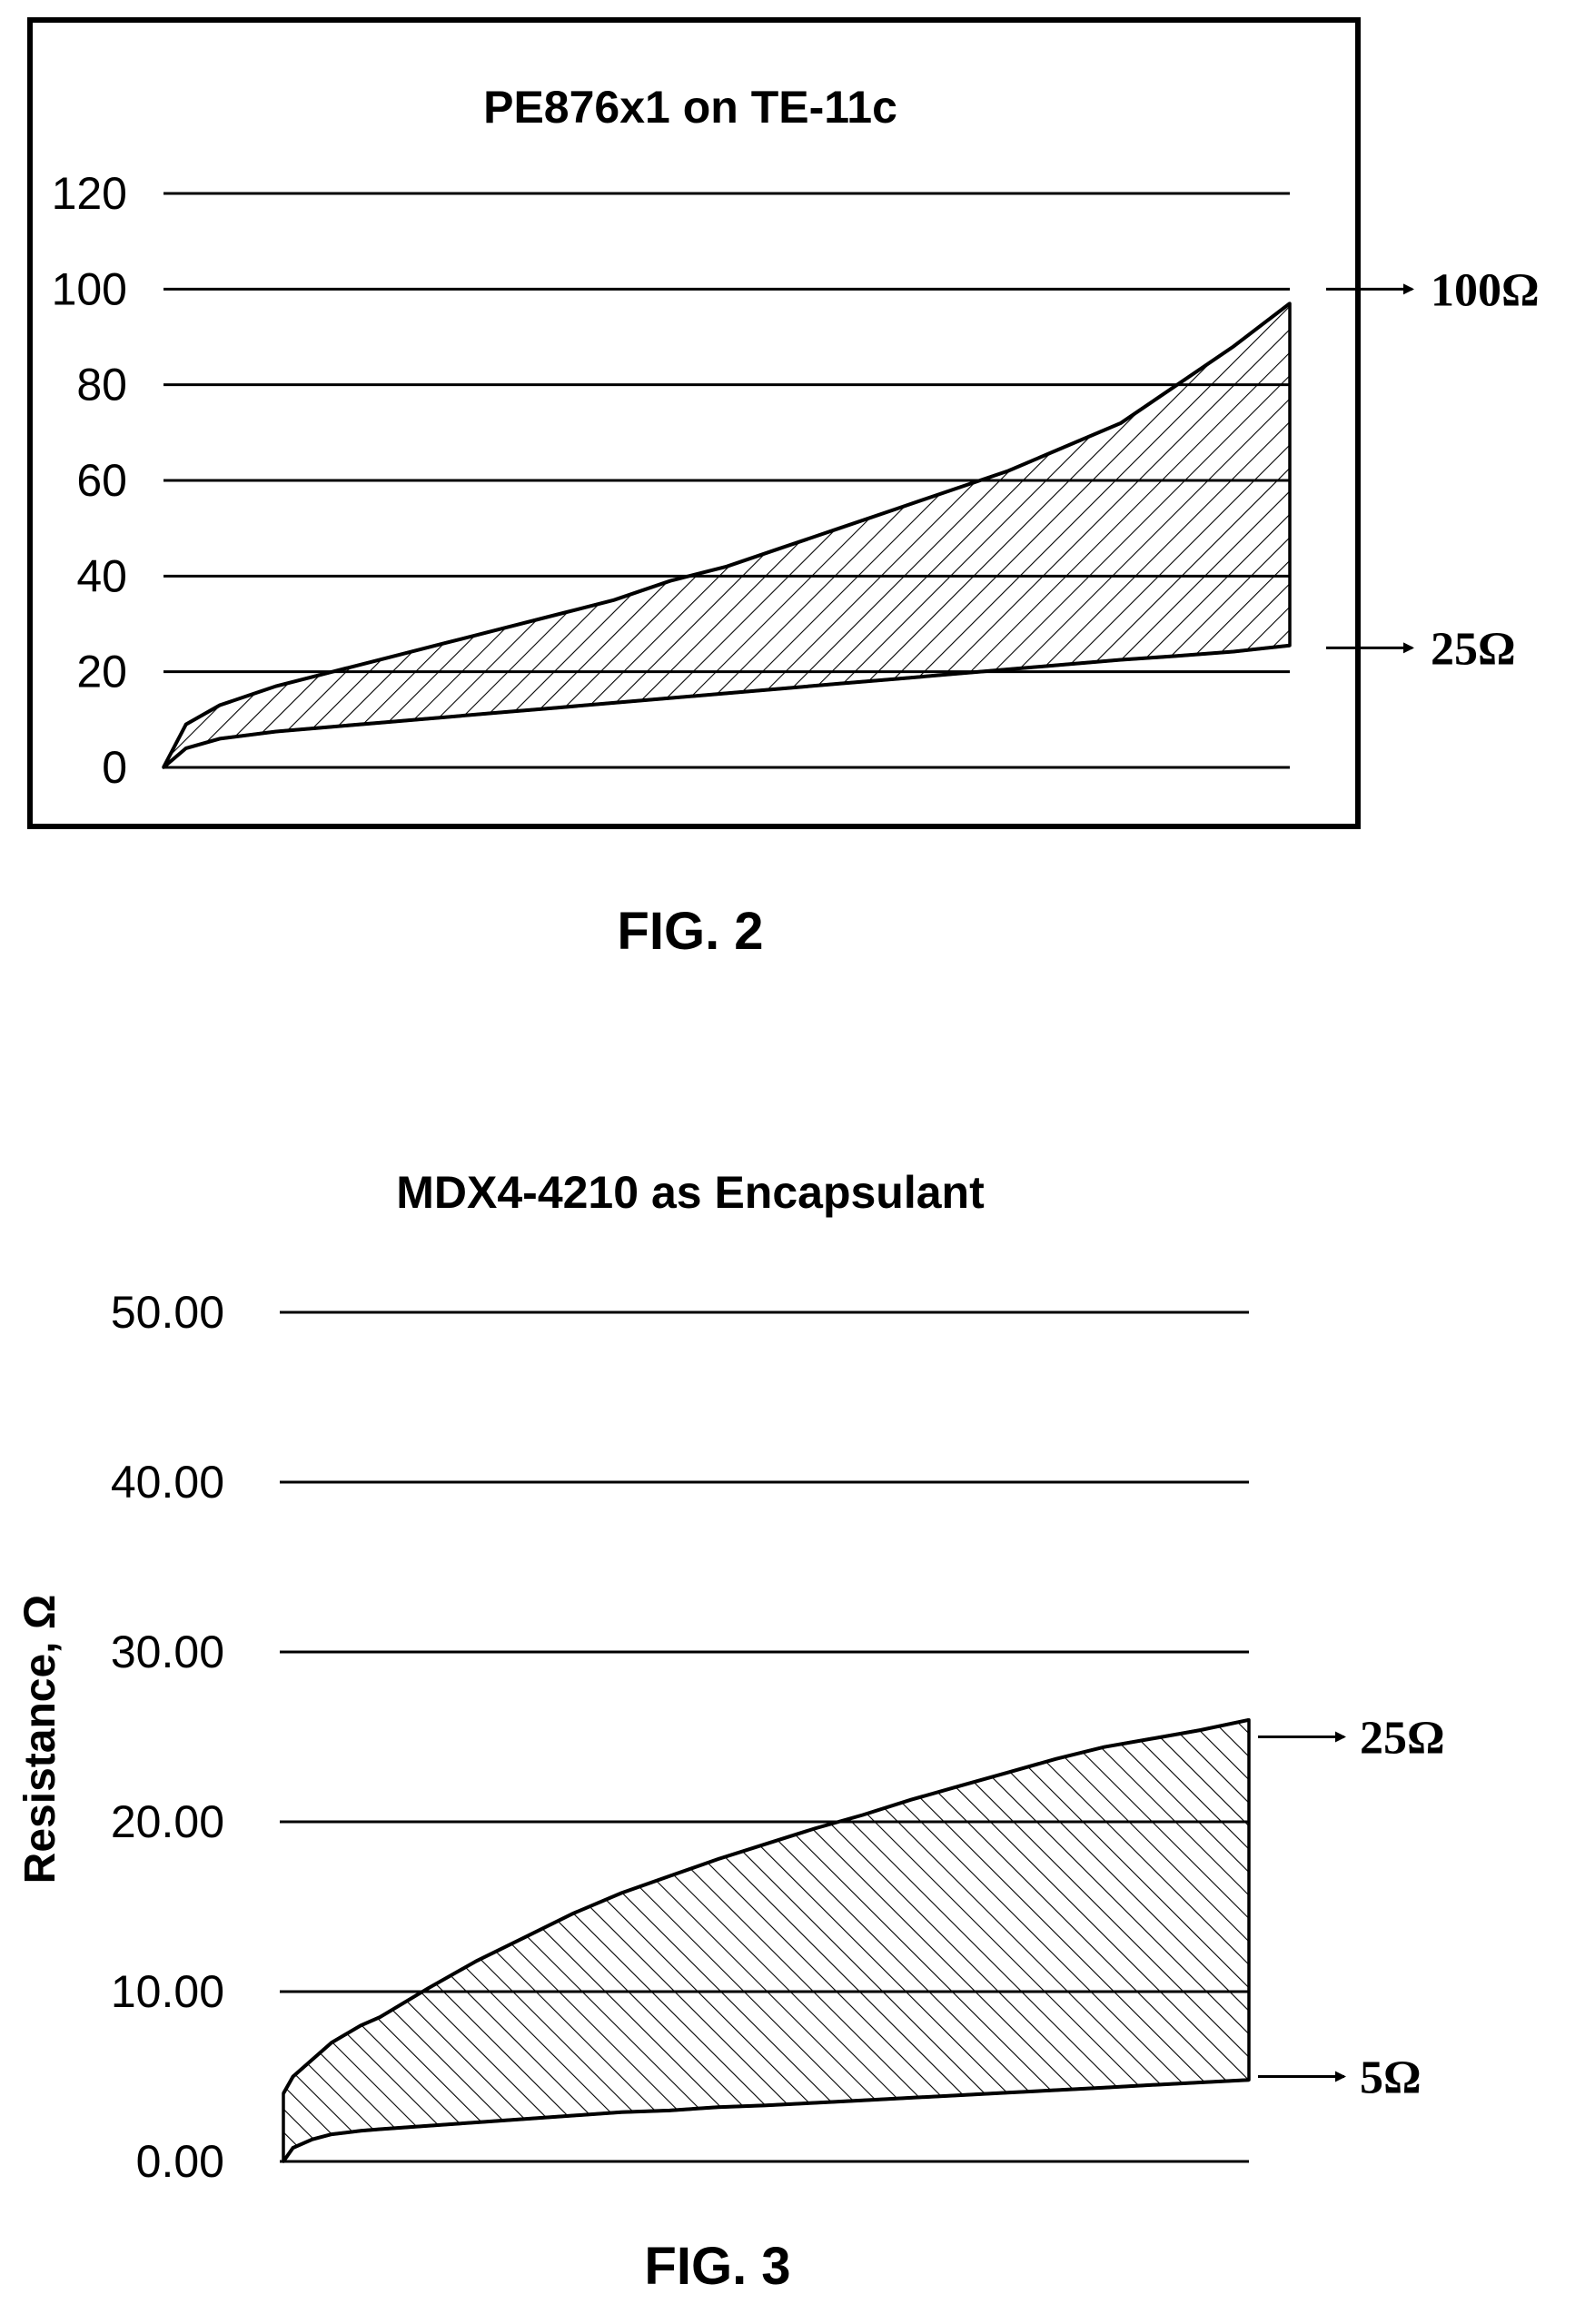 This screenshot has width=1585, height=2324. What do you see at coordinates (167, 1482) in the screenshot?
I see `y-tick-label: 40.00` at bounding box center [167, 1482].